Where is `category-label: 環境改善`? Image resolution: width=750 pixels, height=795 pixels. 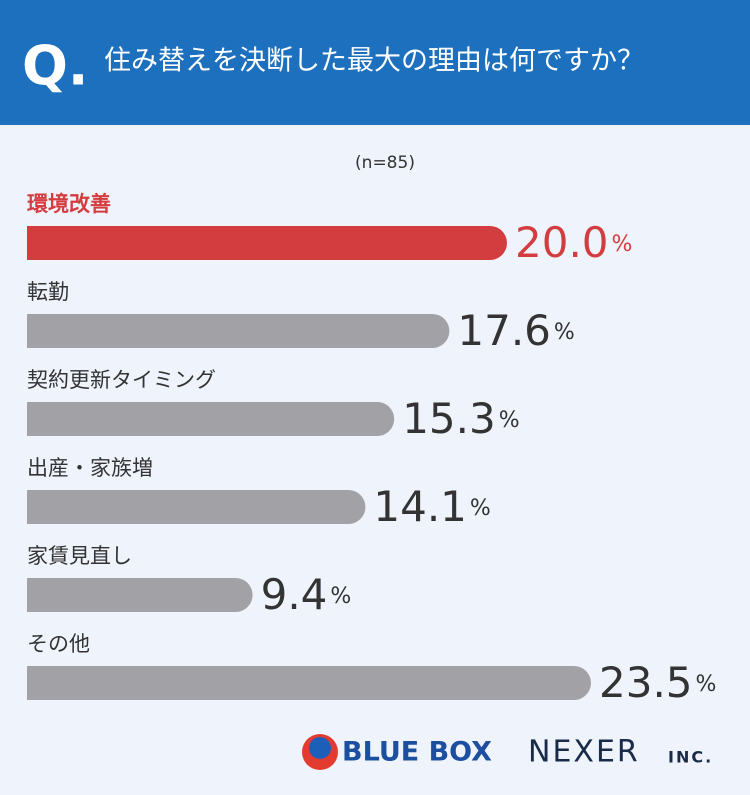
category-label: 環境改善 is located at coordinates (69, 204).